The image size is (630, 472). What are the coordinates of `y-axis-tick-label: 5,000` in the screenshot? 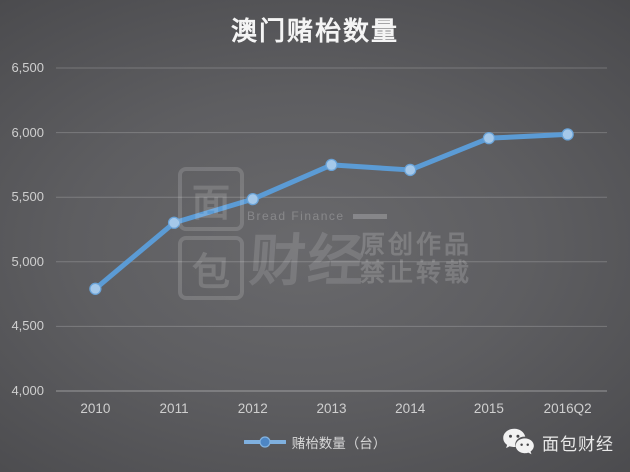 It's located at (27, 261).